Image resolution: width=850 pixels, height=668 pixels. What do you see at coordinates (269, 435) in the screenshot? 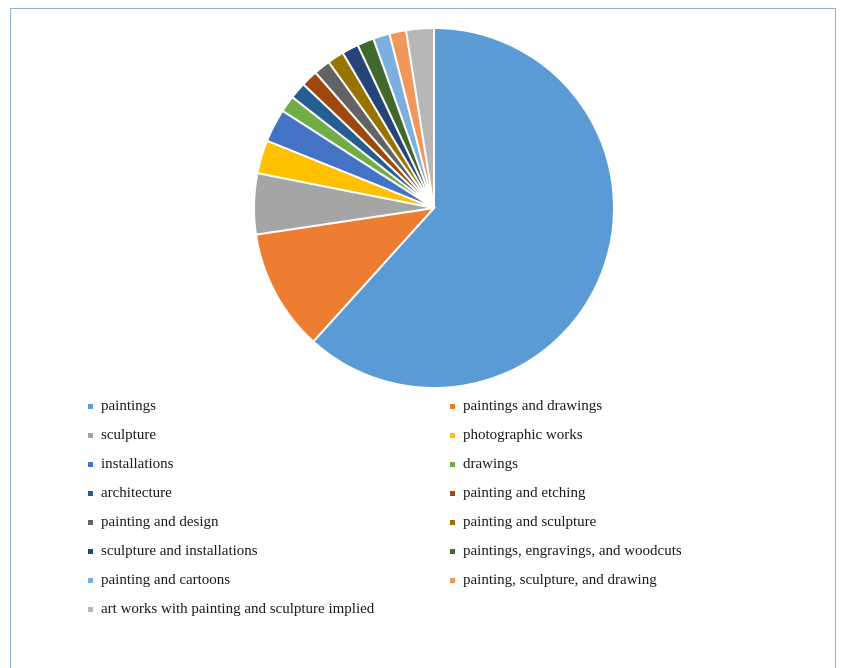
I see `legend-item-2: sculpture` at bounding box center [269, 435].